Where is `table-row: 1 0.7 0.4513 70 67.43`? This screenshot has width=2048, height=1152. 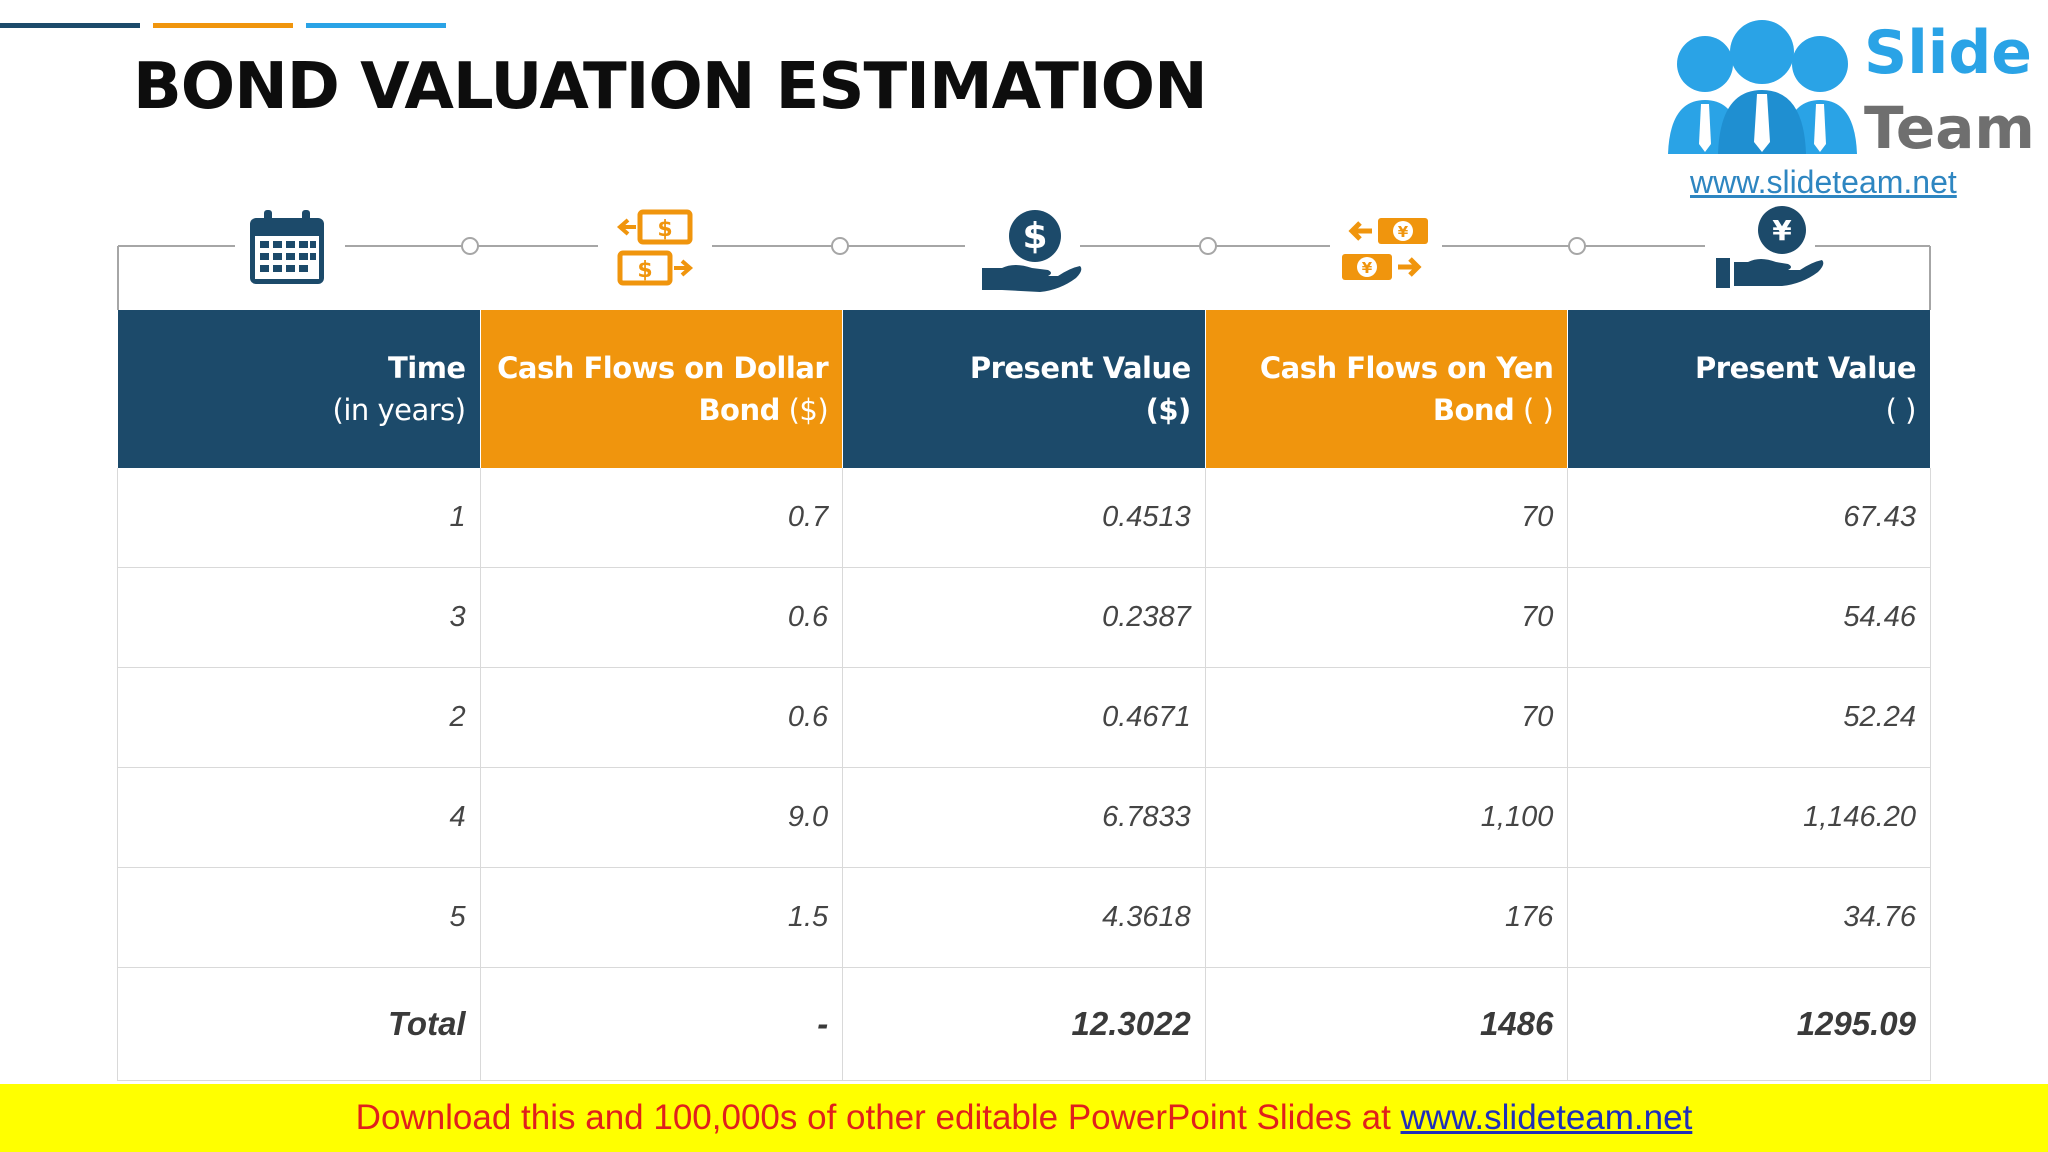 table-row: 1 0.7 0.4513 70 67.43 is located at coordinates (1024, 518).